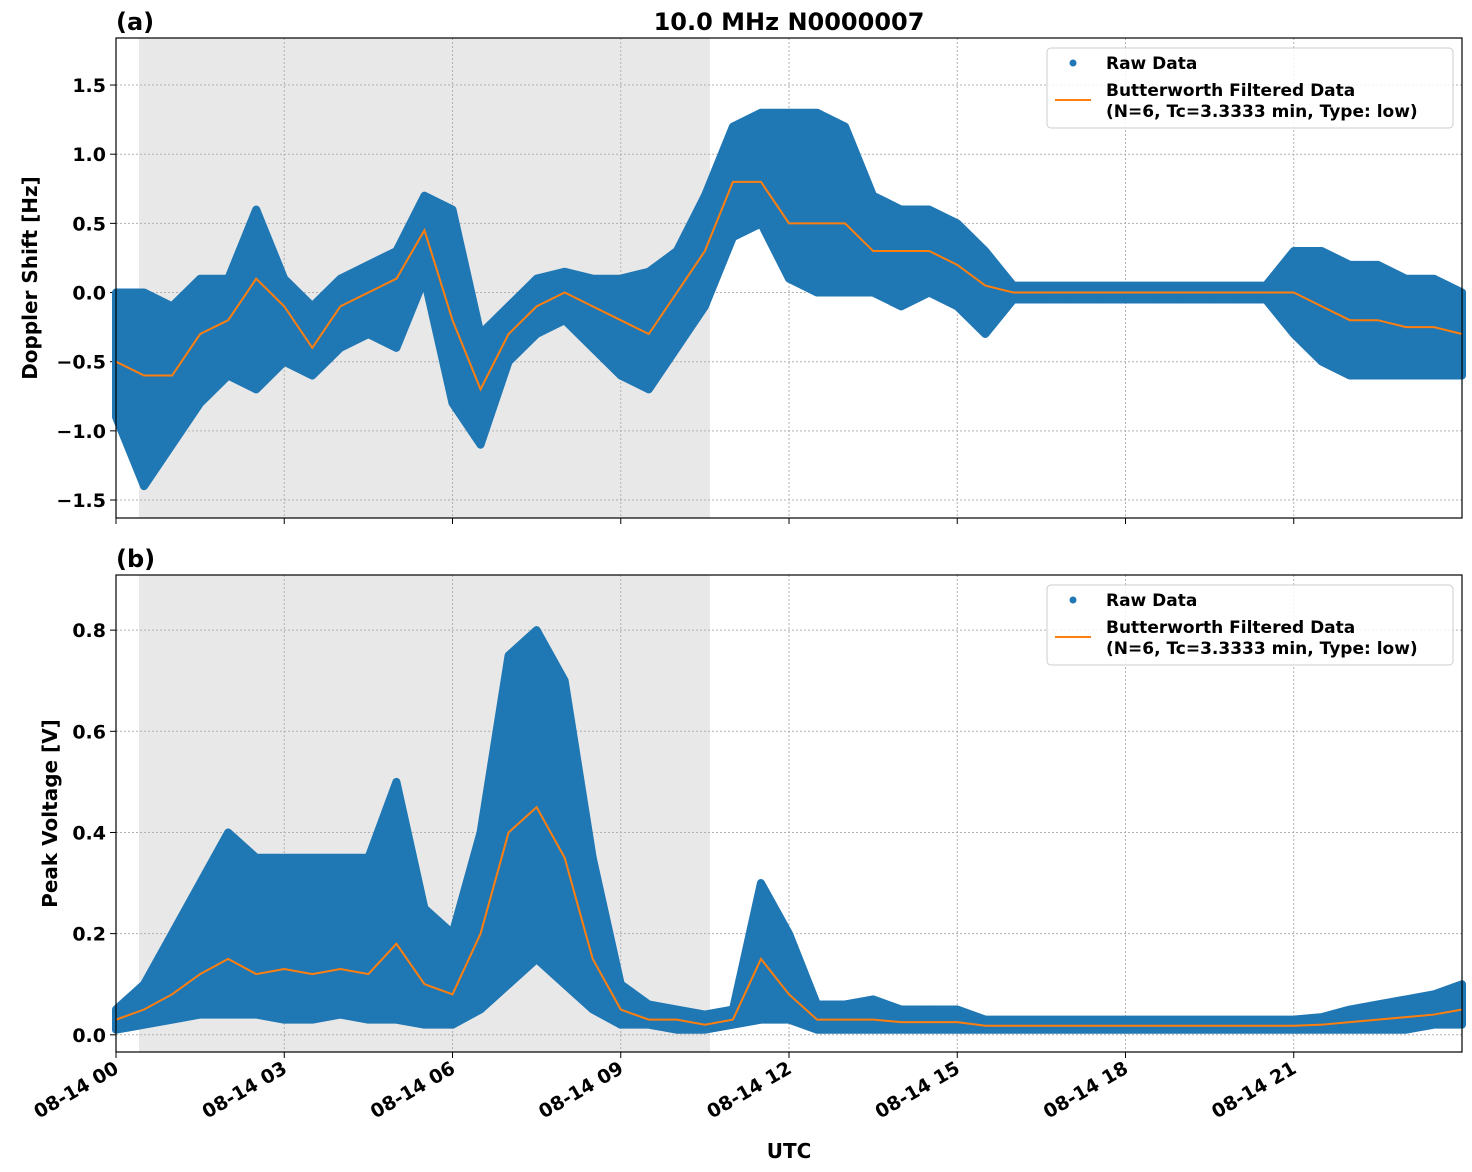 This screenshot has width=1472, height=1172. Describe the element at coordinates (89, 155) in the screenshot. I see `y-tick-label: 1.0` at that location.